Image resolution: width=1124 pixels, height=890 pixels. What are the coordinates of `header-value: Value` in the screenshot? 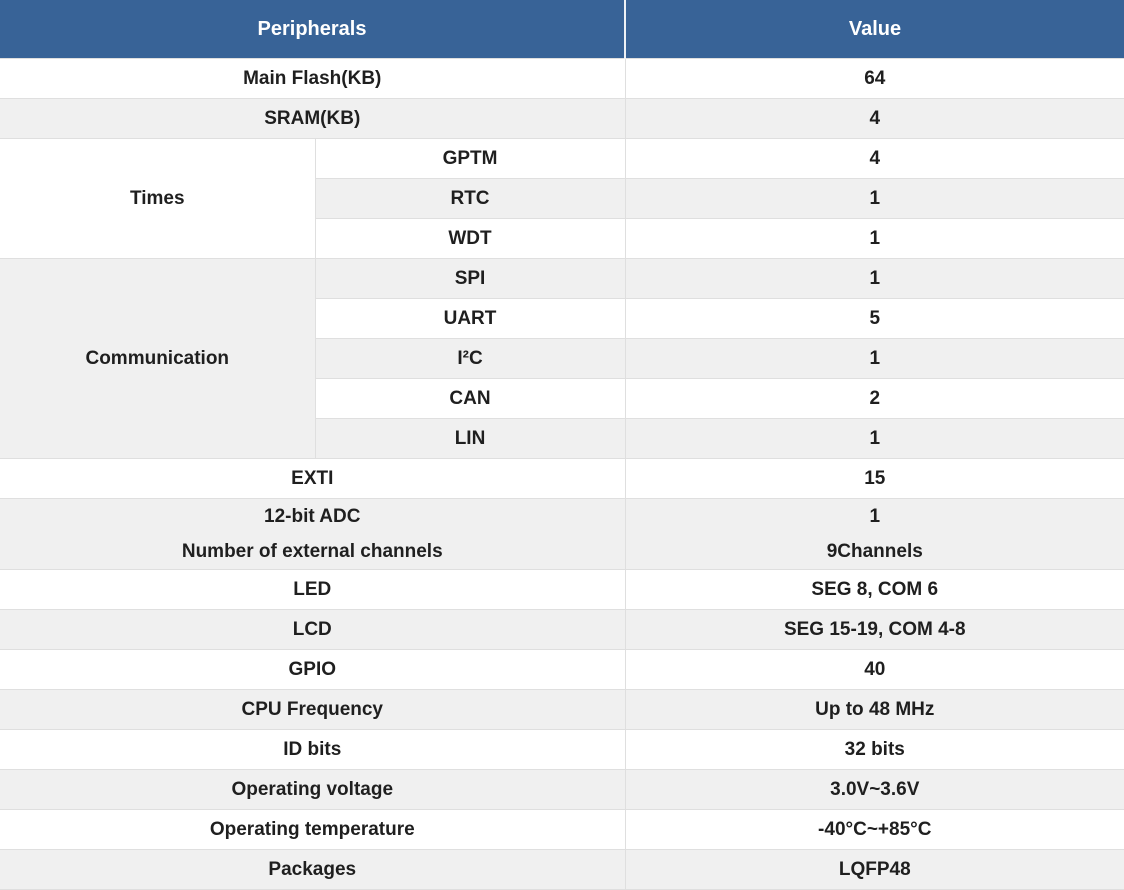 It's located at (874, 29).